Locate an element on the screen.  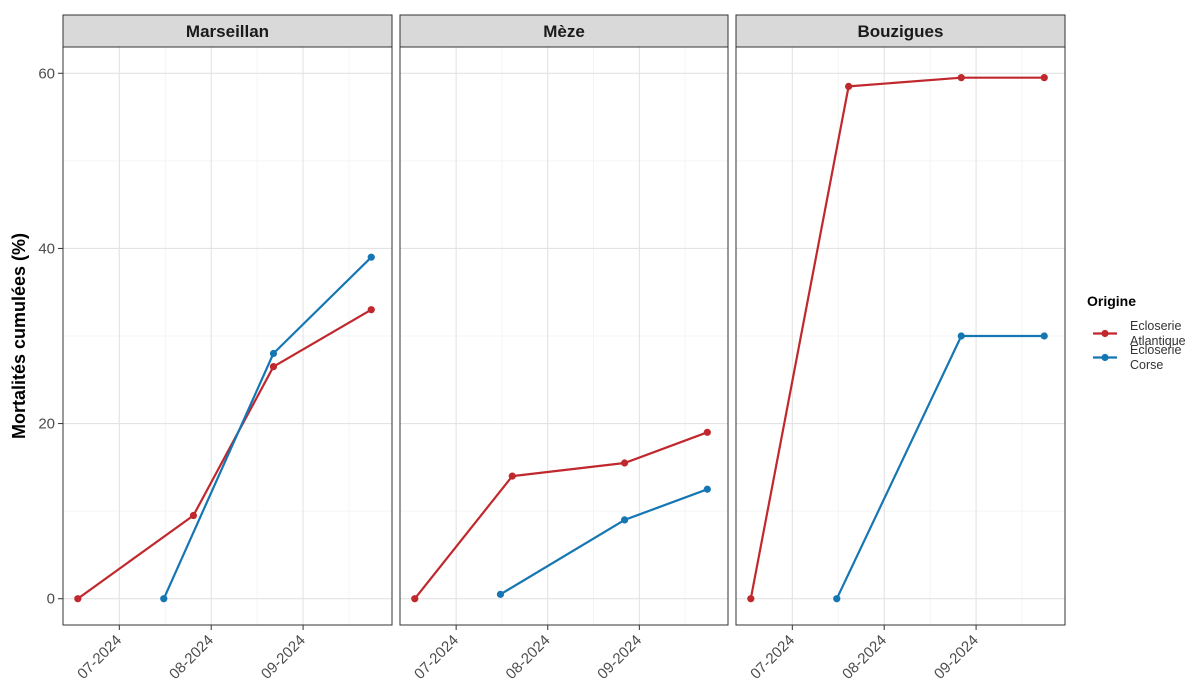
facet-title: Mèze is located at coordinates (564, 31).